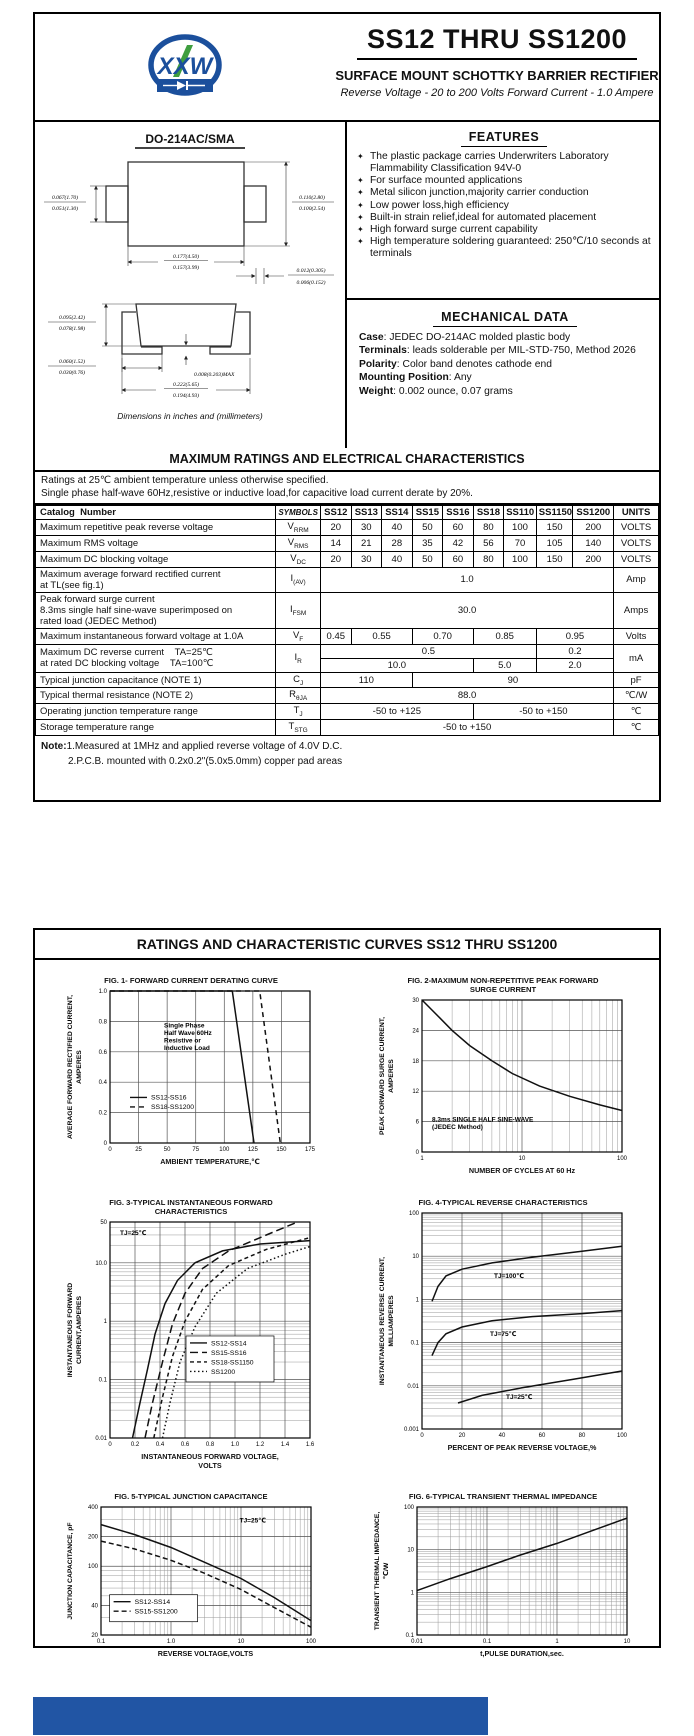 This screenshot has height=1736, width=694. I want to click on svg-text: 175, so click(310, 1150).